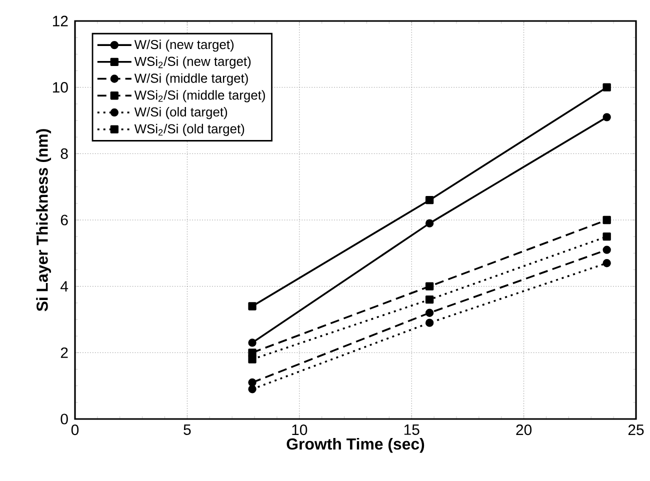 The width and height of the screenshot is (650, 481). I want to click on legend-label: W/Si (old target), so click(181, 113).